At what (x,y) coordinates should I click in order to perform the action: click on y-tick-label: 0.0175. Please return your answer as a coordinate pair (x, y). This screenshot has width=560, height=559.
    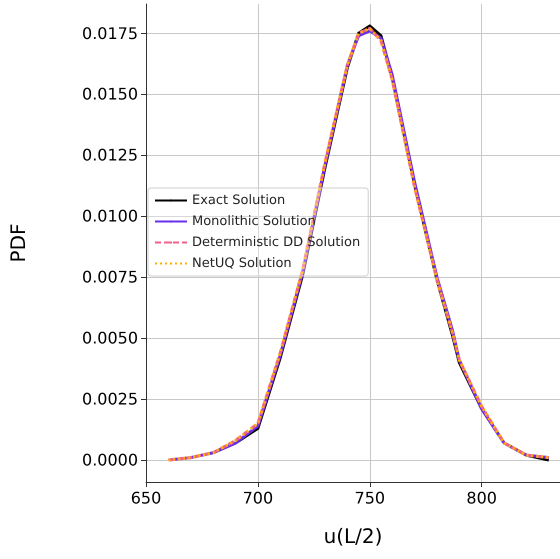
    Looking at the image, I should click on (110, 33).